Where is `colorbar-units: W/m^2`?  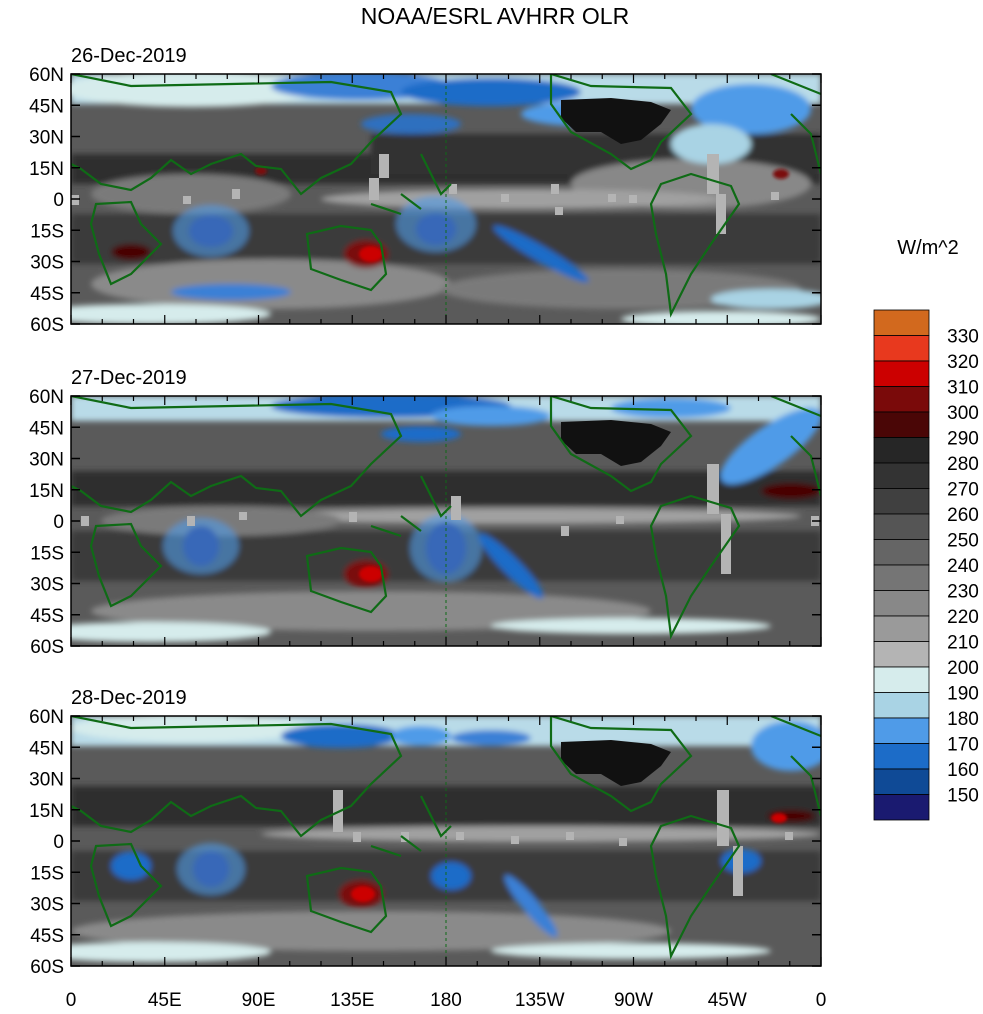 colorbar-units: W/m^2 is located at coordinates (928, 248).